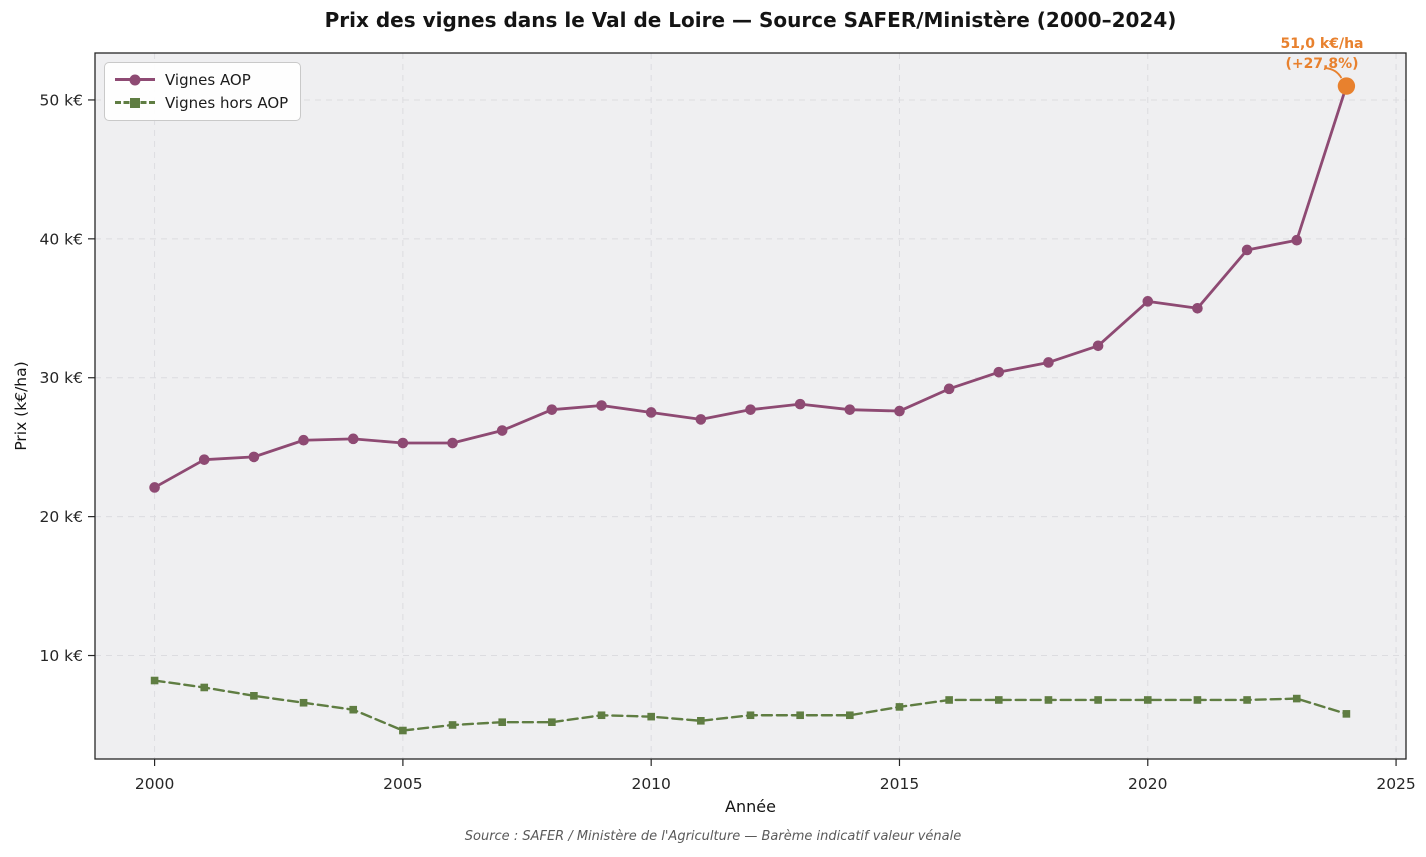  I want to click on legend-item-vignes-hors-aop: Vignes hors AOP, so click(202, 103).